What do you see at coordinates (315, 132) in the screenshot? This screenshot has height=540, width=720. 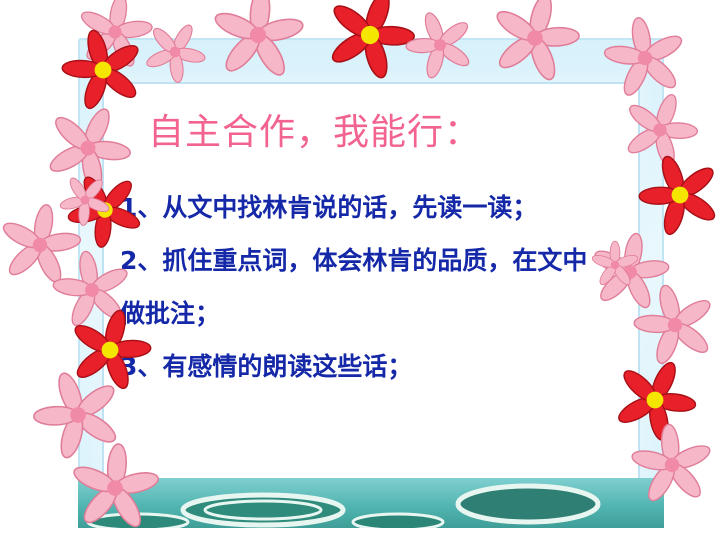 I see `slide-title: 自主合作，我能行：` at bounding box center [315, 132].